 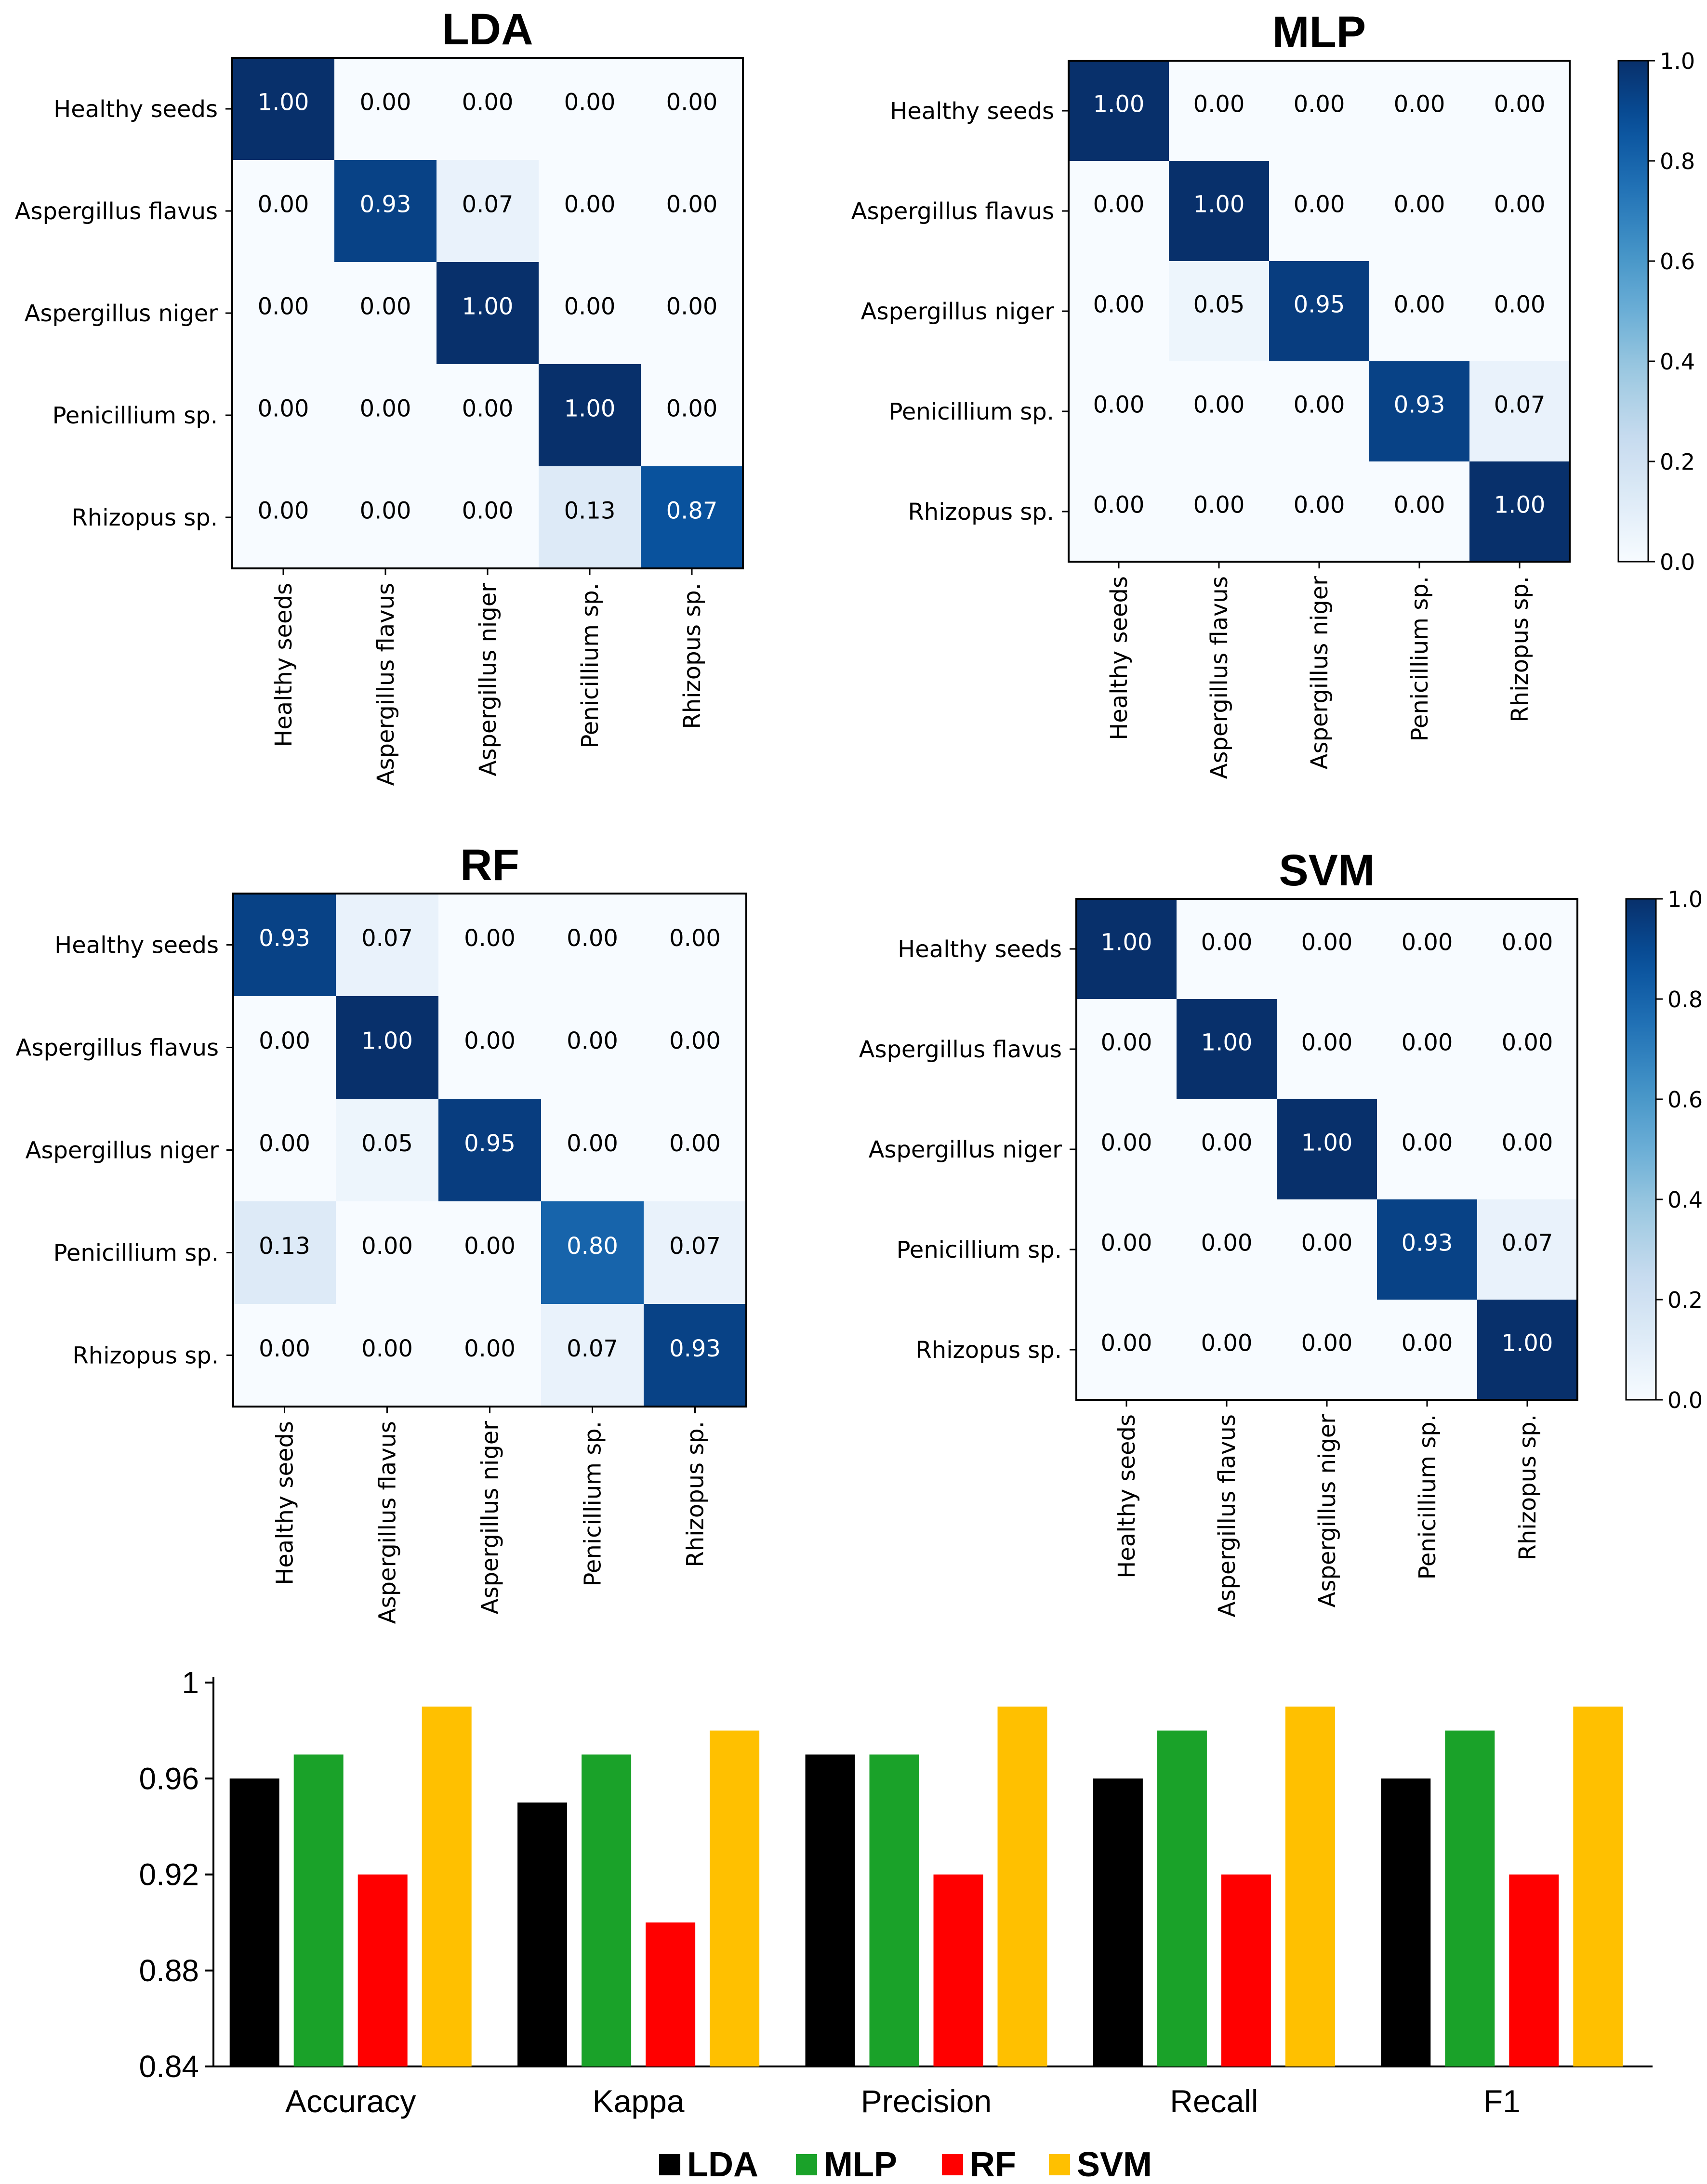 I want to click on y-tick-label: 0.88, so click(x=169, y=1971).